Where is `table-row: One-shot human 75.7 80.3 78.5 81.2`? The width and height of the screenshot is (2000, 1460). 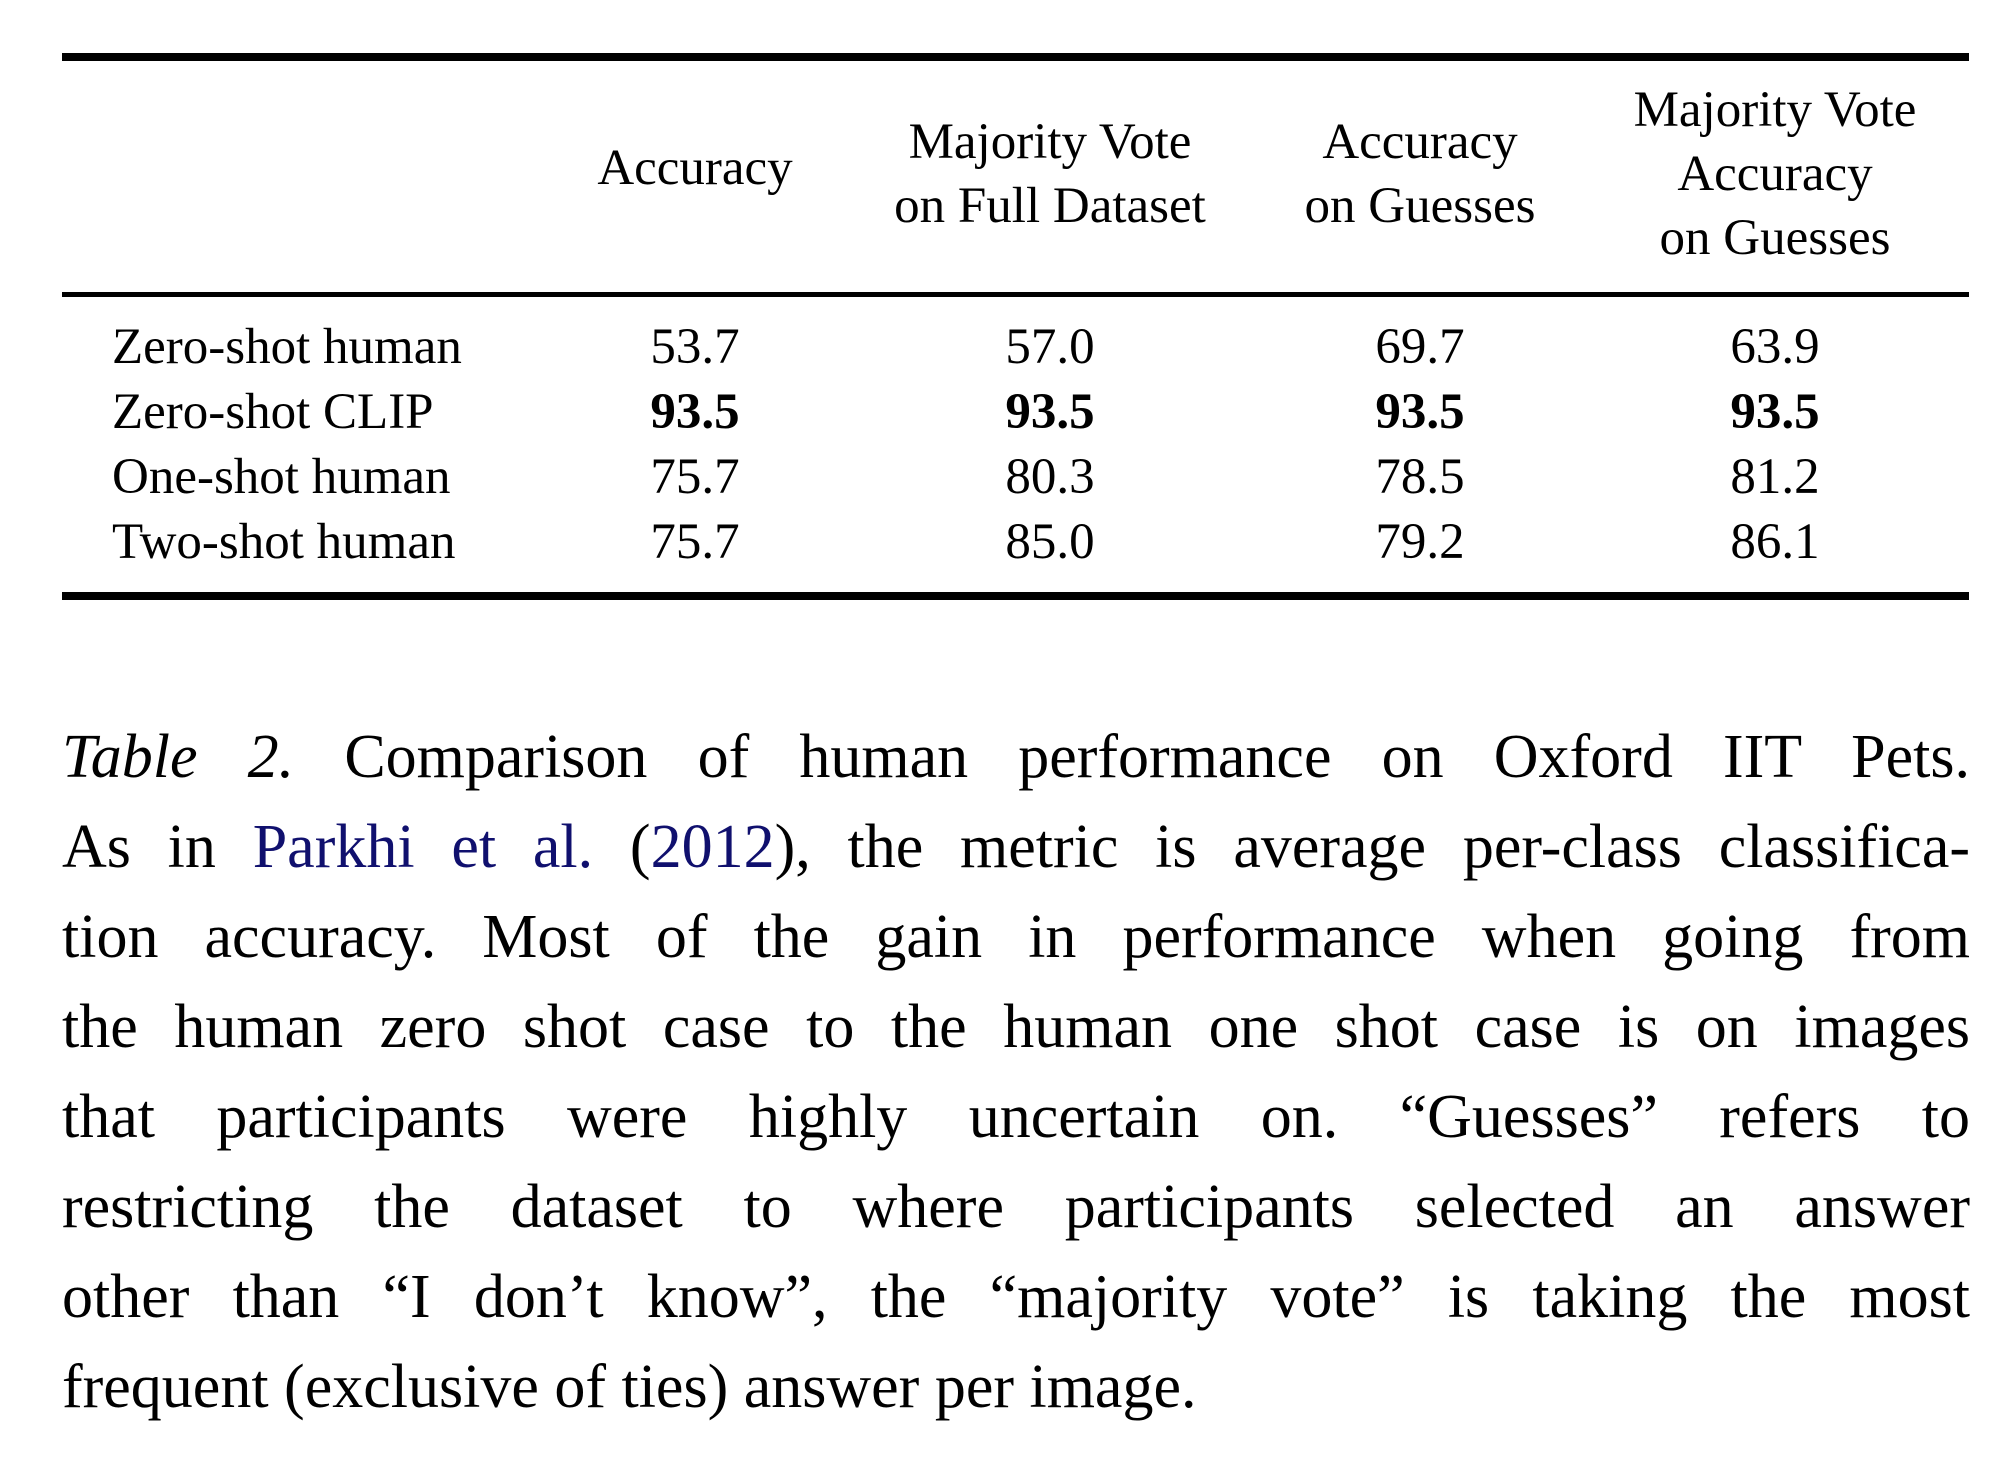
table-row: One-shot human 75.7 80.3 78.5 81.2 is located at coordinates (1000, 477).